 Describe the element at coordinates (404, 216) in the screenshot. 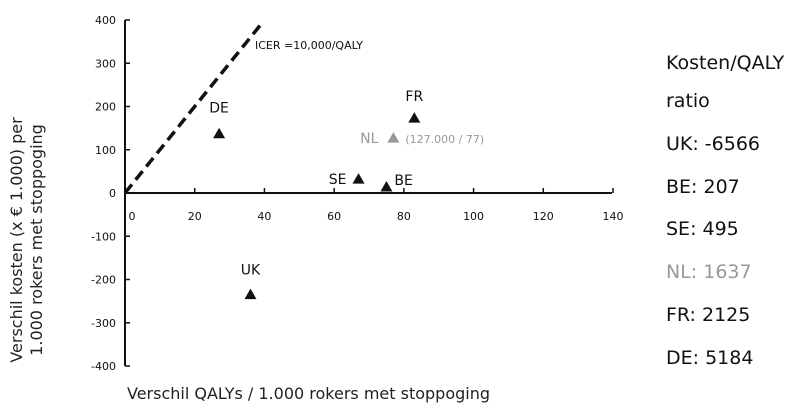

I see `x-tick-label: 80` at that location.